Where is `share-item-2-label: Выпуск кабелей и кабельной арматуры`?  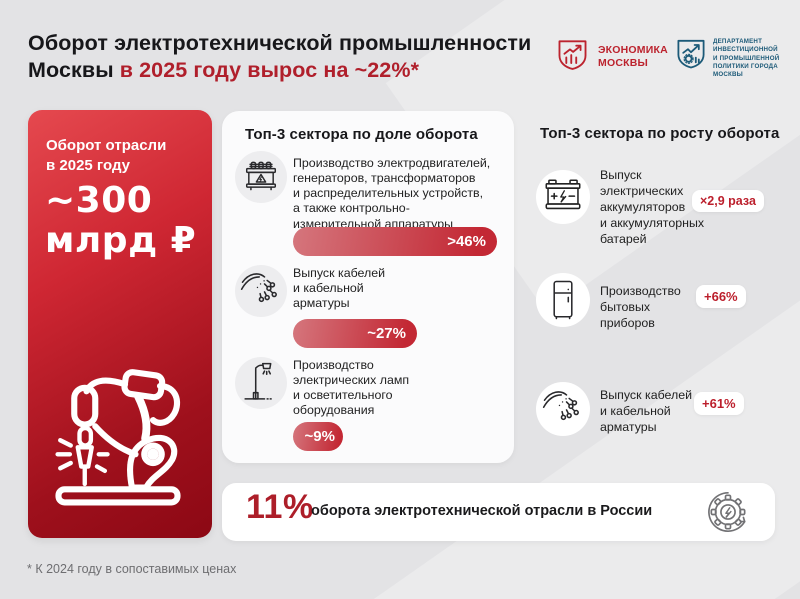
share-item-2-label: Выпуск кабелей и кабельной арматуры is located at coordinates (339, 288).